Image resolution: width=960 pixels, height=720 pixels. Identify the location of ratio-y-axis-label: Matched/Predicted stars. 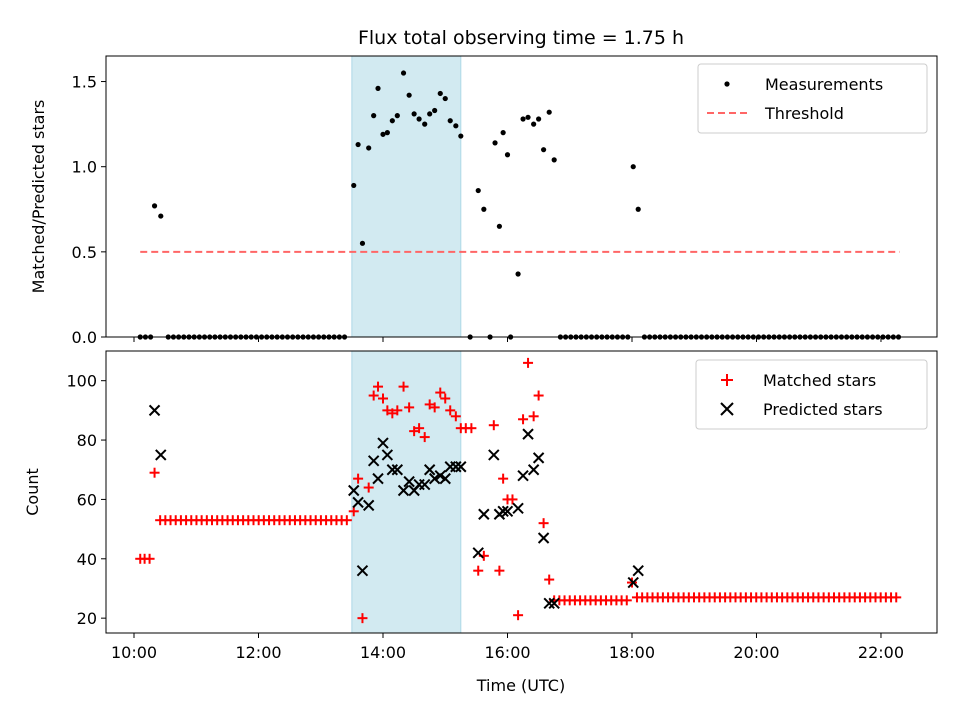
(38, 197).